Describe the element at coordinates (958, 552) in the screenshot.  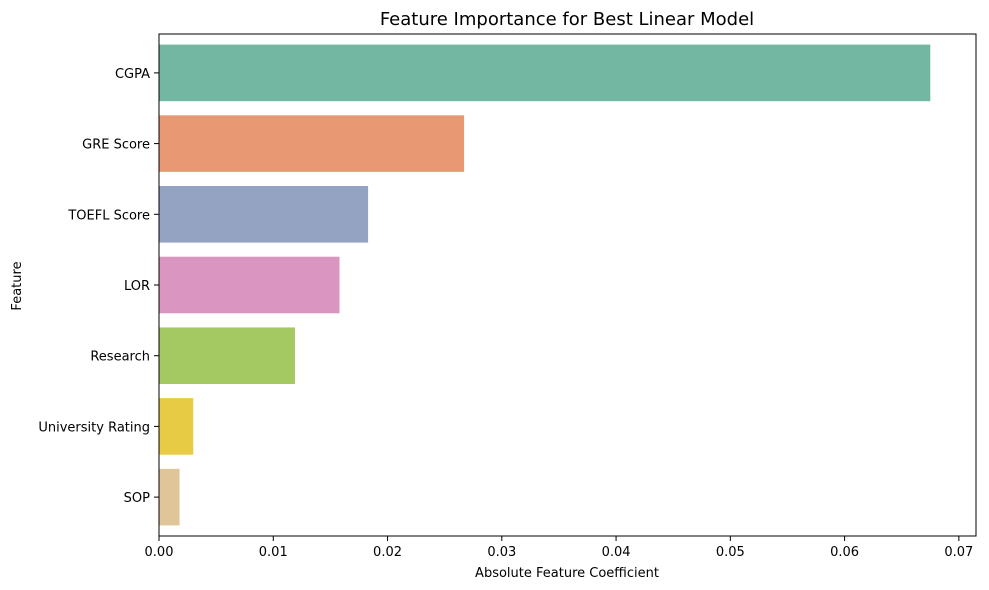
I see `x-tick-label: 0.07` at that location.